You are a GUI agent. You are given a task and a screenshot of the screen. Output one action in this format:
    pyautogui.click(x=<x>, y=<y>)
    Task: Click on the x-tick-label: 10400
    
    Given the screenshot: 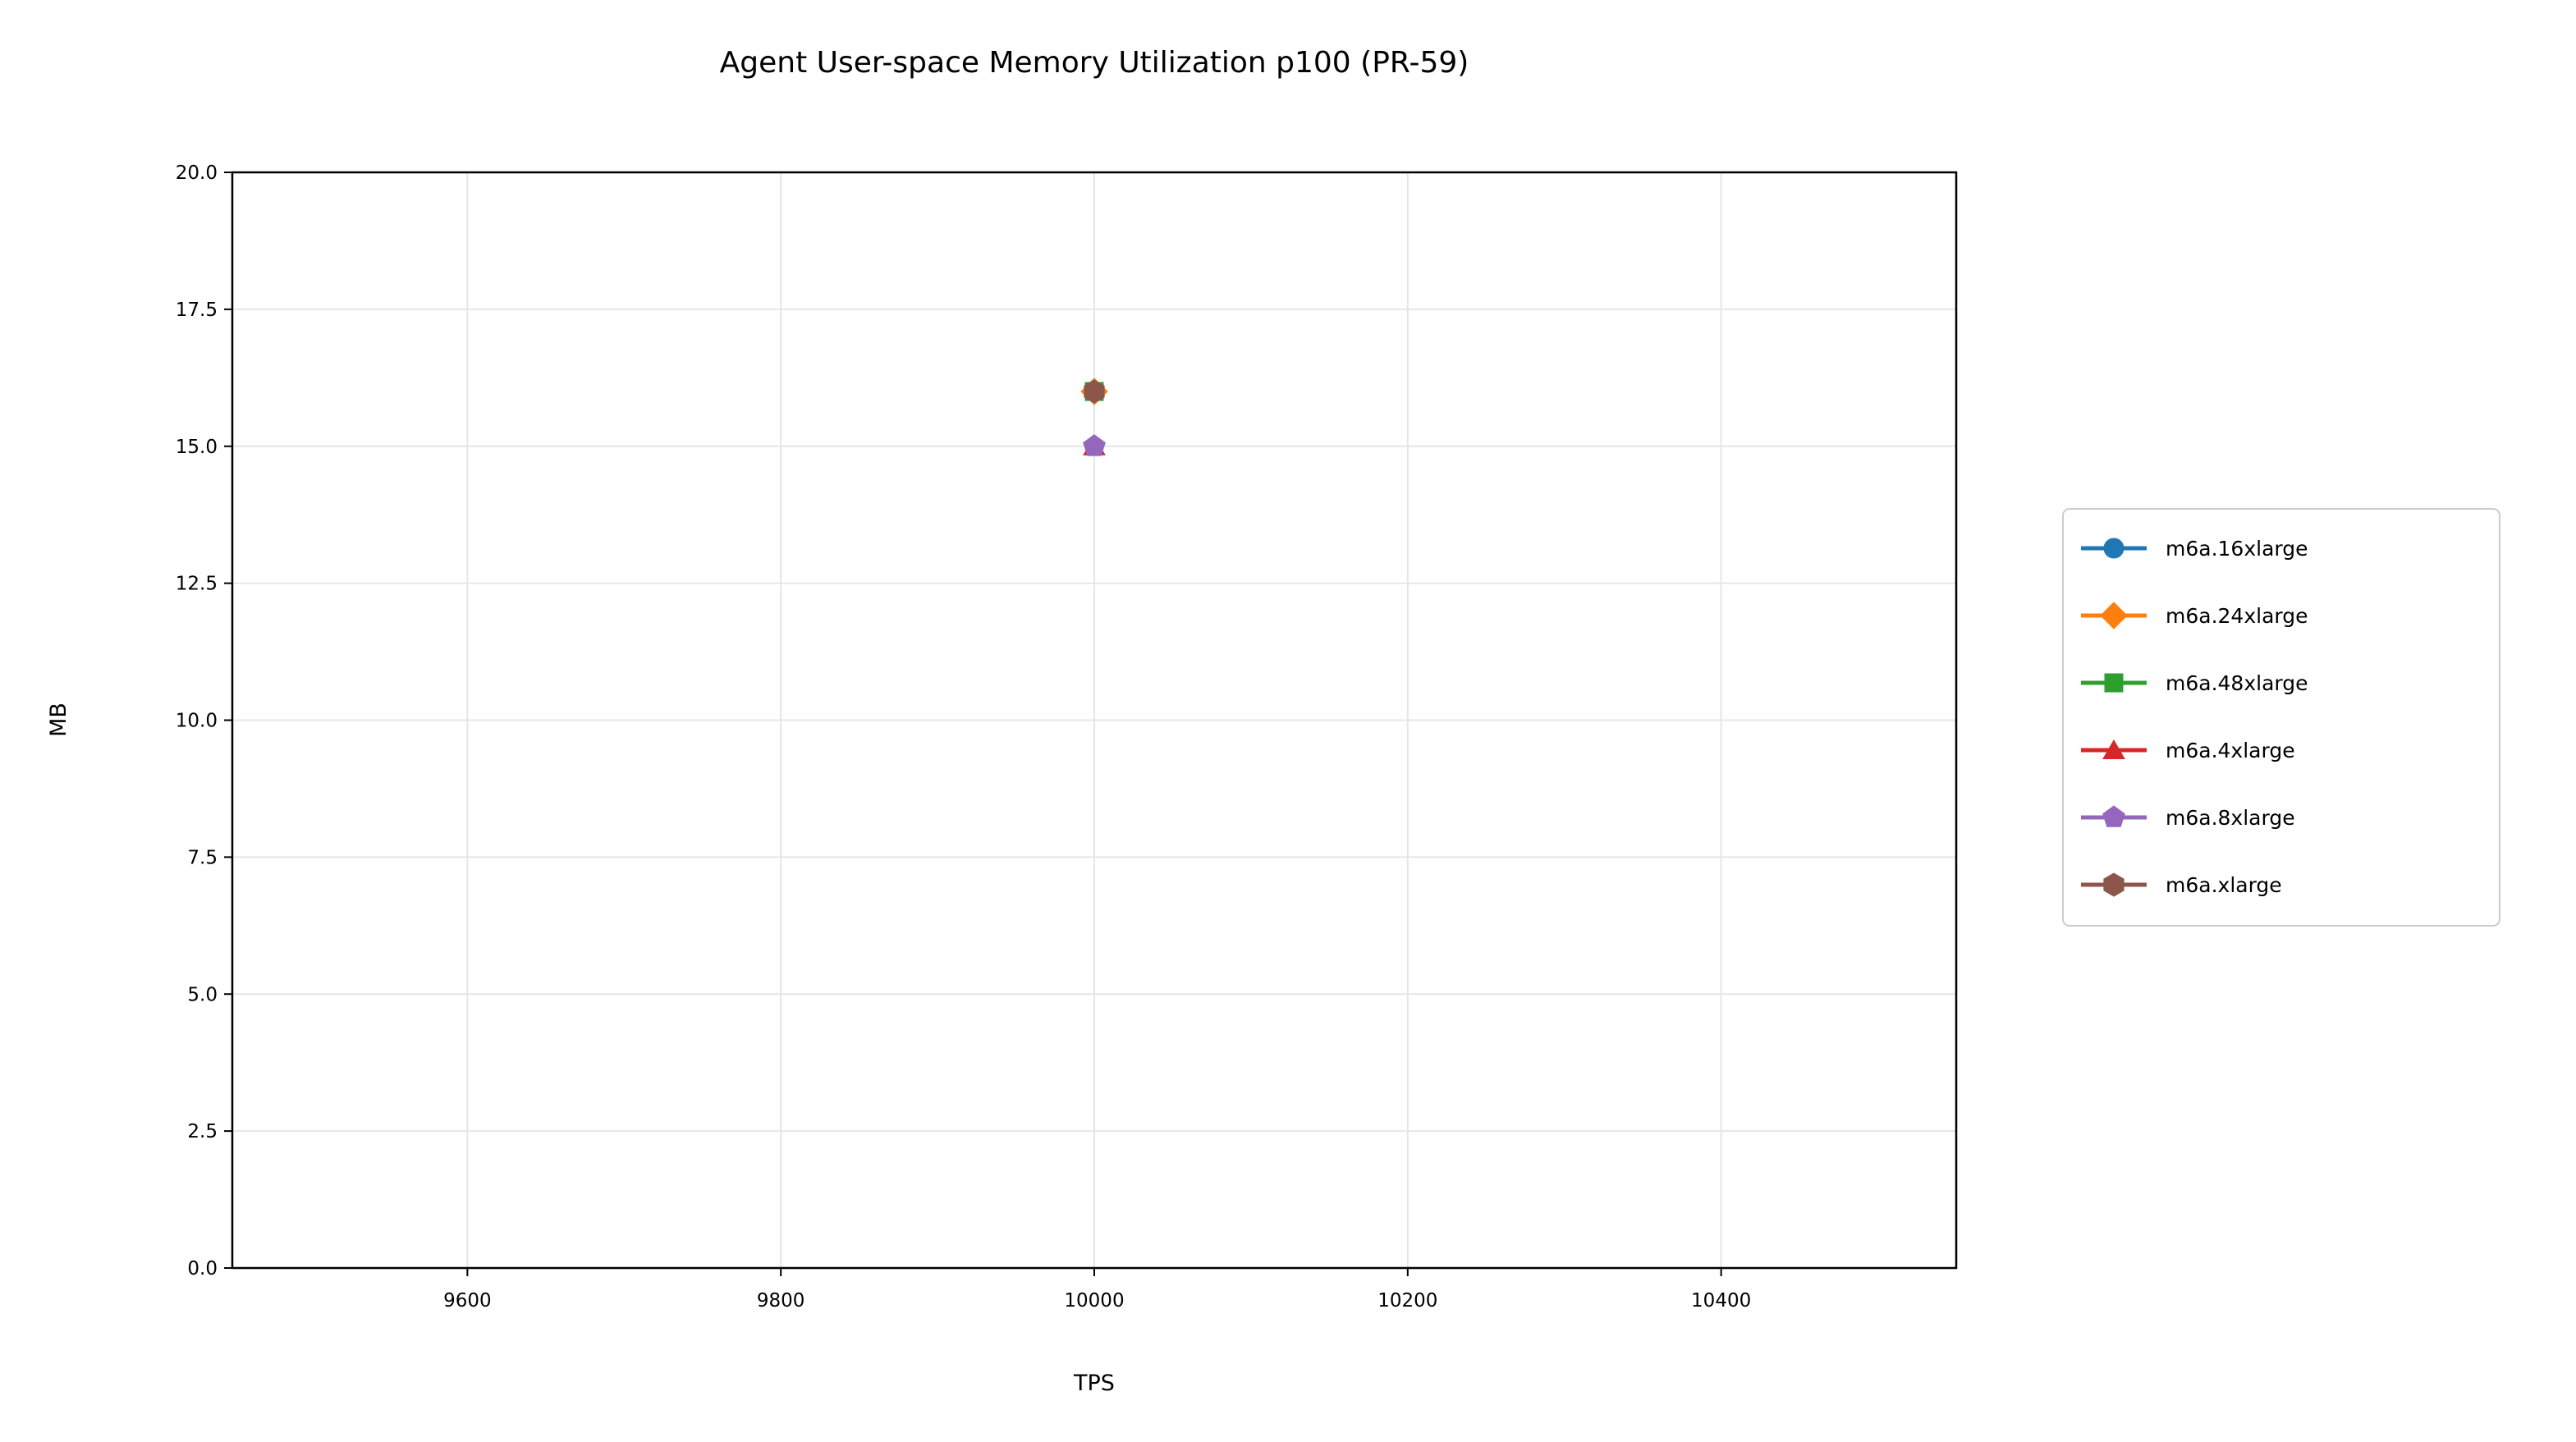 What is the action you would take?
    pyautogui.click(x=1721, y=1301)
    